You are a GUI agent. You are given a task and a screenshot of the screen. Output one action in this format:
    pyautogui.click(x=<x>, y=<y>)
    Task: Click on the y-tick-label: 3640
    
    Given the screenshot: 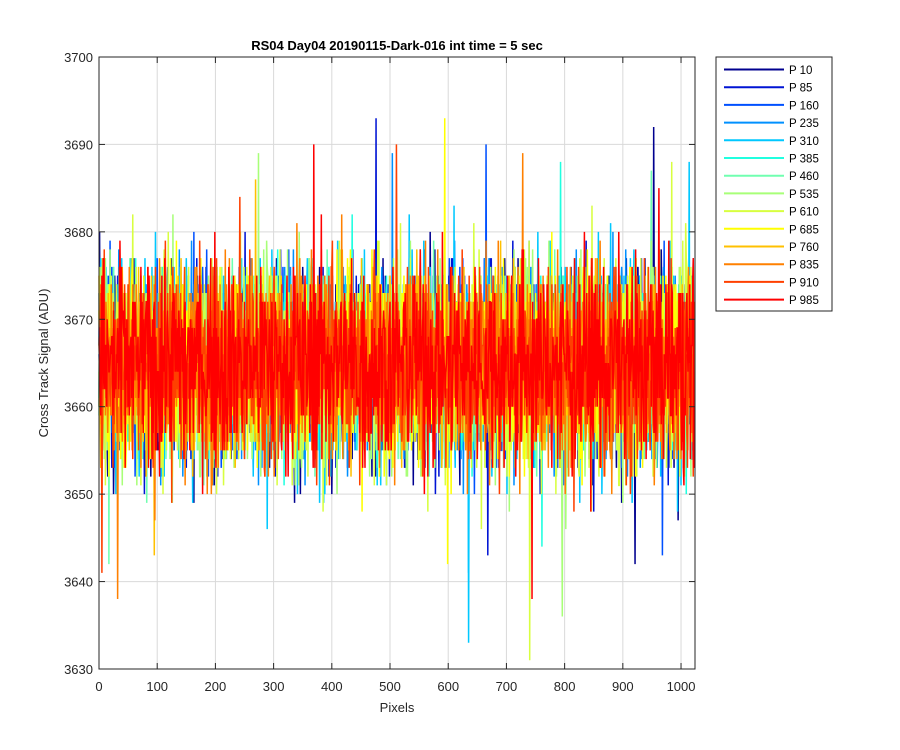 What is the action you would take?
    pyautogui.click(x=78, y=582)
    